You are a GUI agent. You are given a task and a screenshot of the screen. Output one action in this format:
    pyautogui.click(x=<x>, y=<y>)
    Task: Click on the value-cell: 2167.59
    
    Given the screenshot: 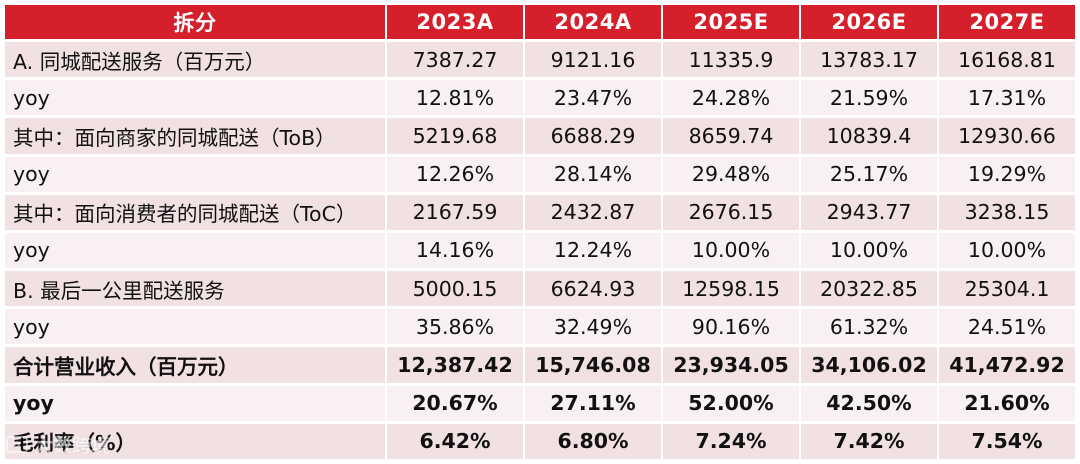 What is the action you would take?
    pyautogui.click(x=455, y=212)
    